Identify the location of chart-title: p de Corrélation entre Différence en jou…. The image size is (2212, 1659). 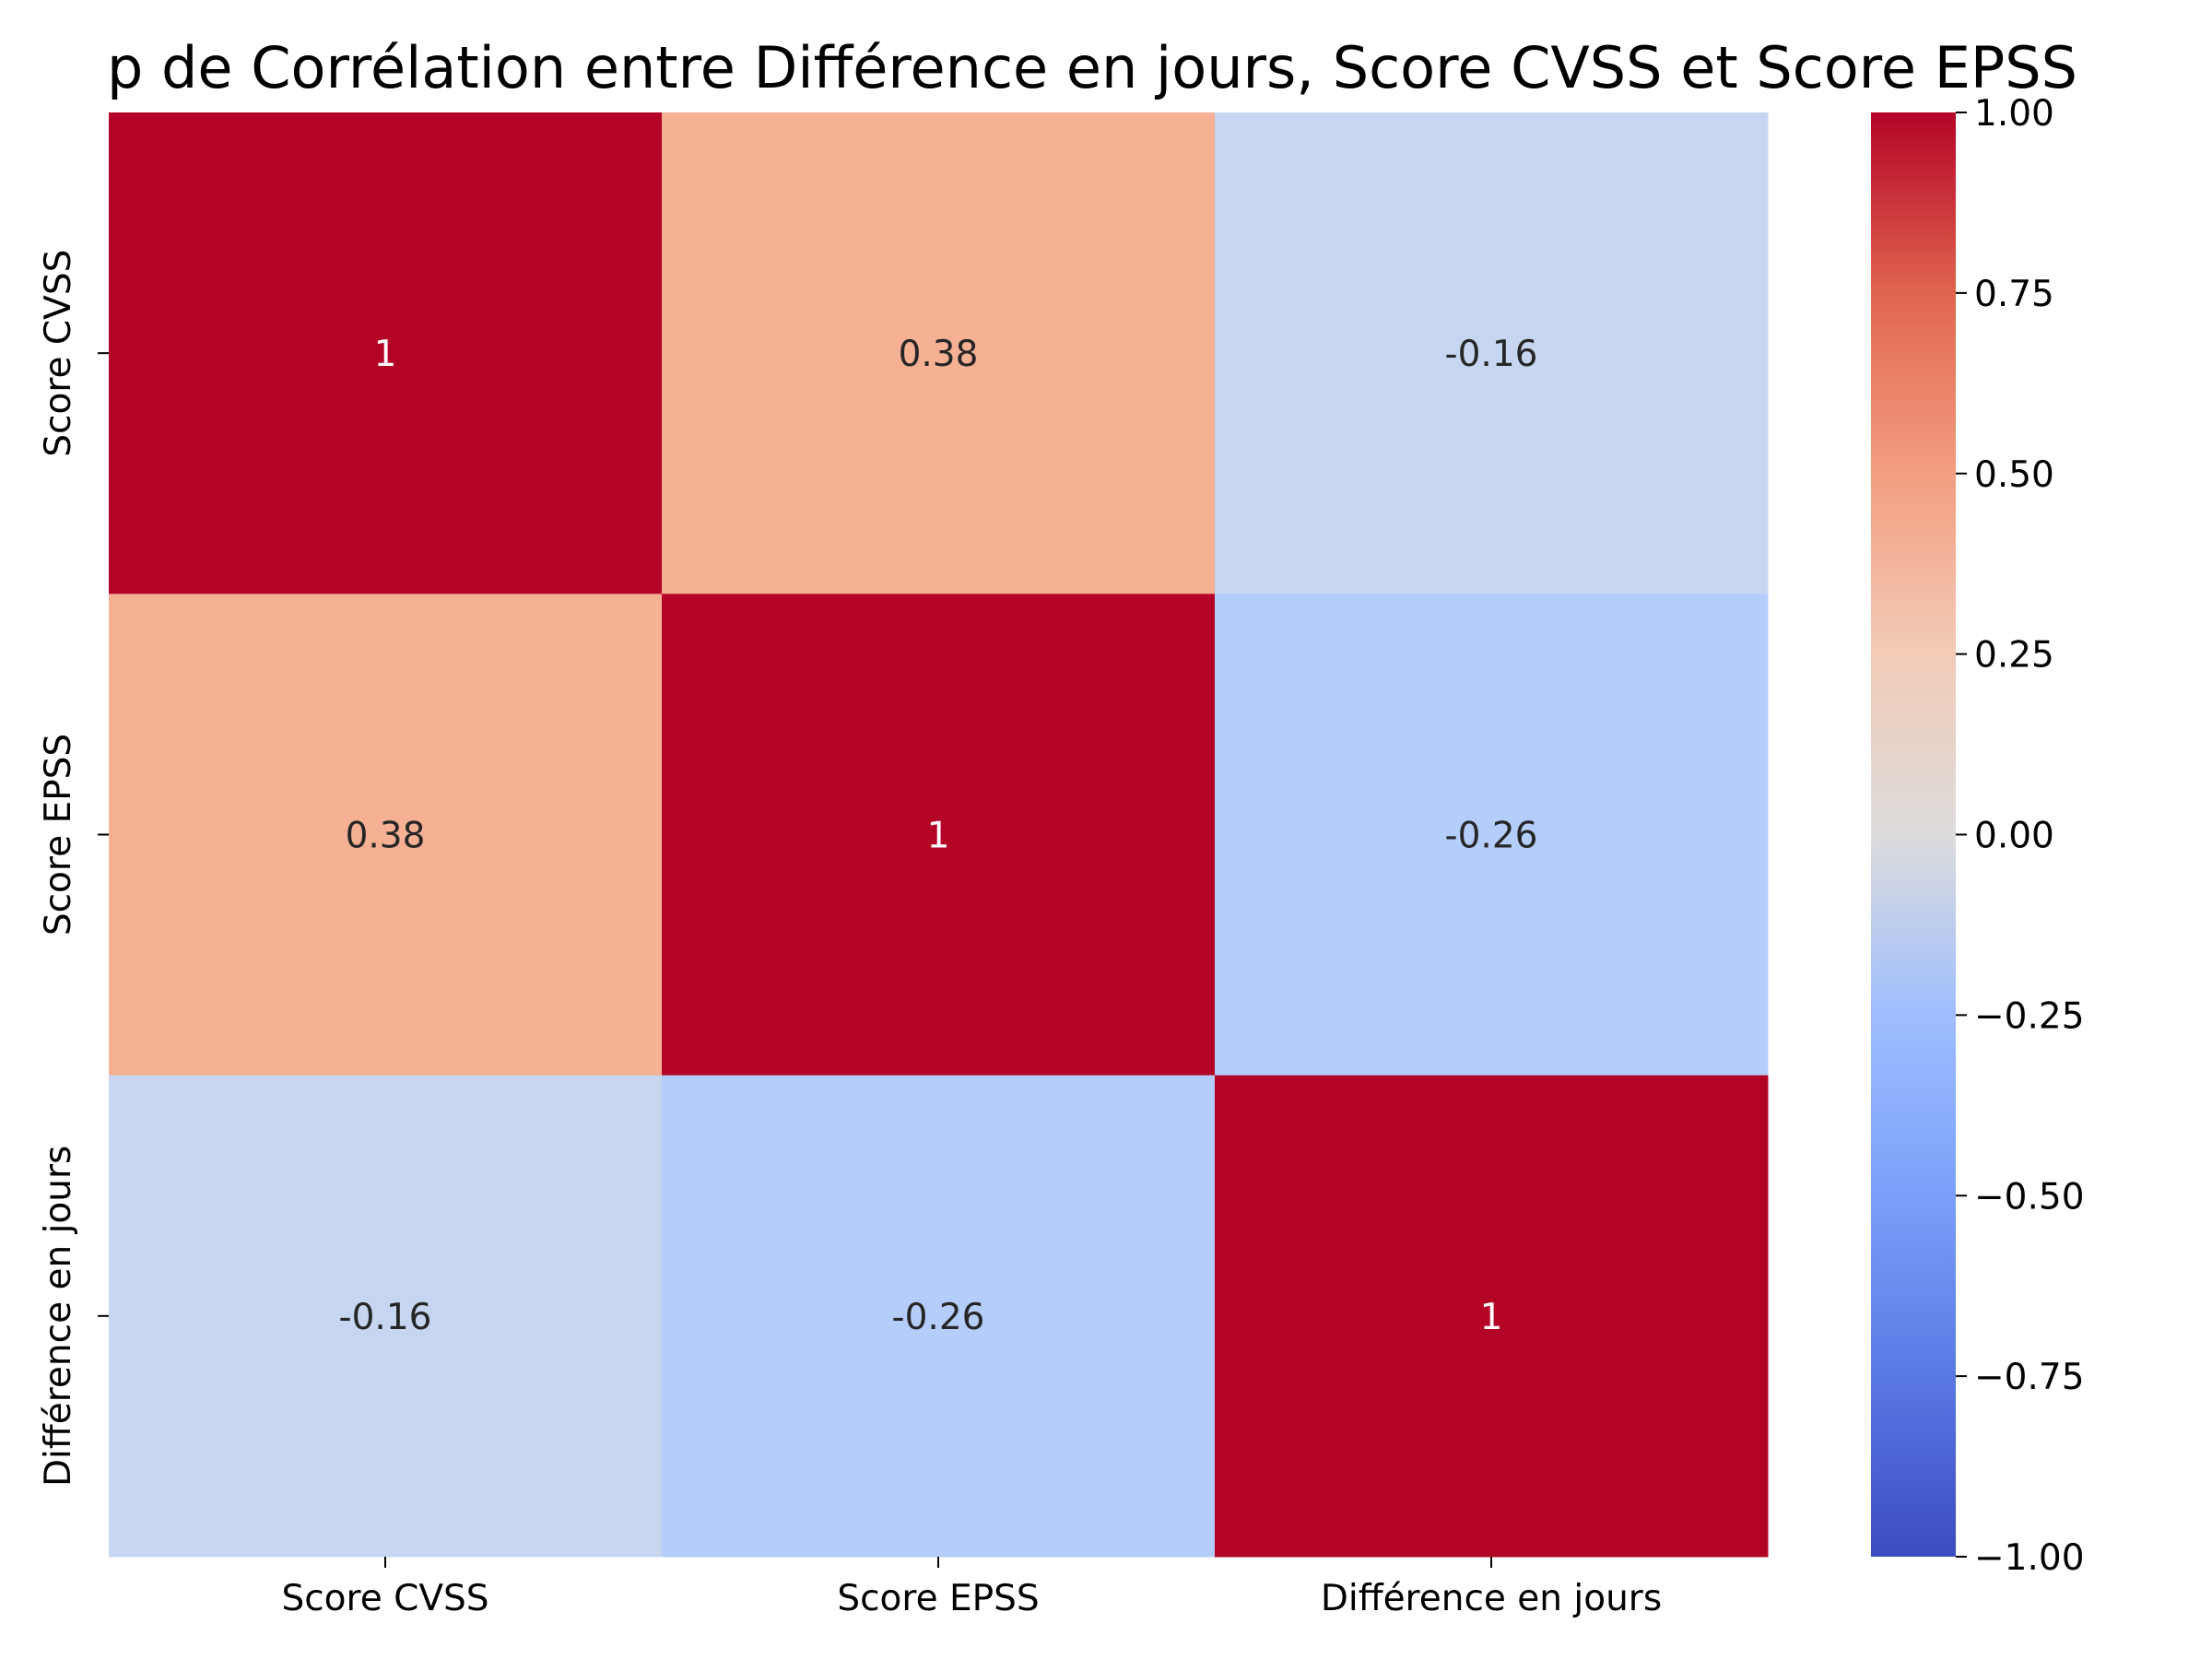
(1092, 67).